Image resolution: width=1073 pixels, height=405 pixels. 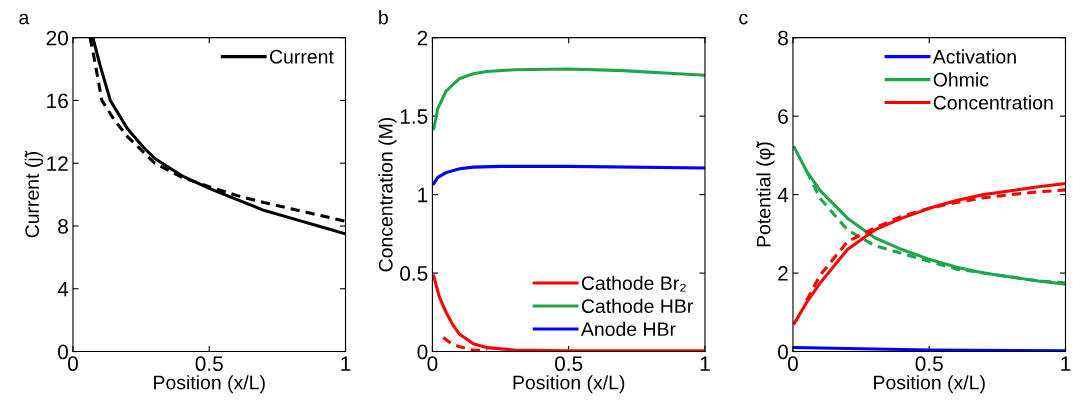 I want to click on y-tick-label: 16, so click(x=57, y=101).